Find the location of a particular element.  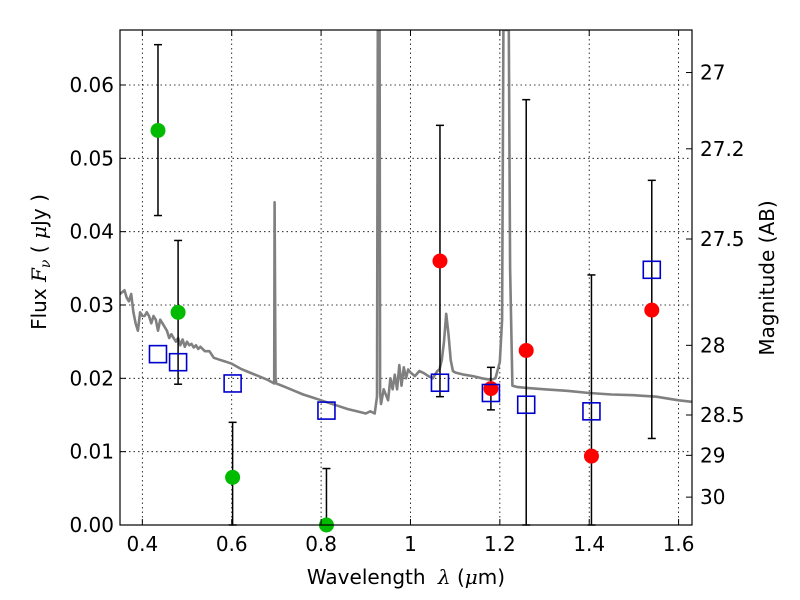

x-tick-label-1: 0.6 is located at coordinates (232, 544).